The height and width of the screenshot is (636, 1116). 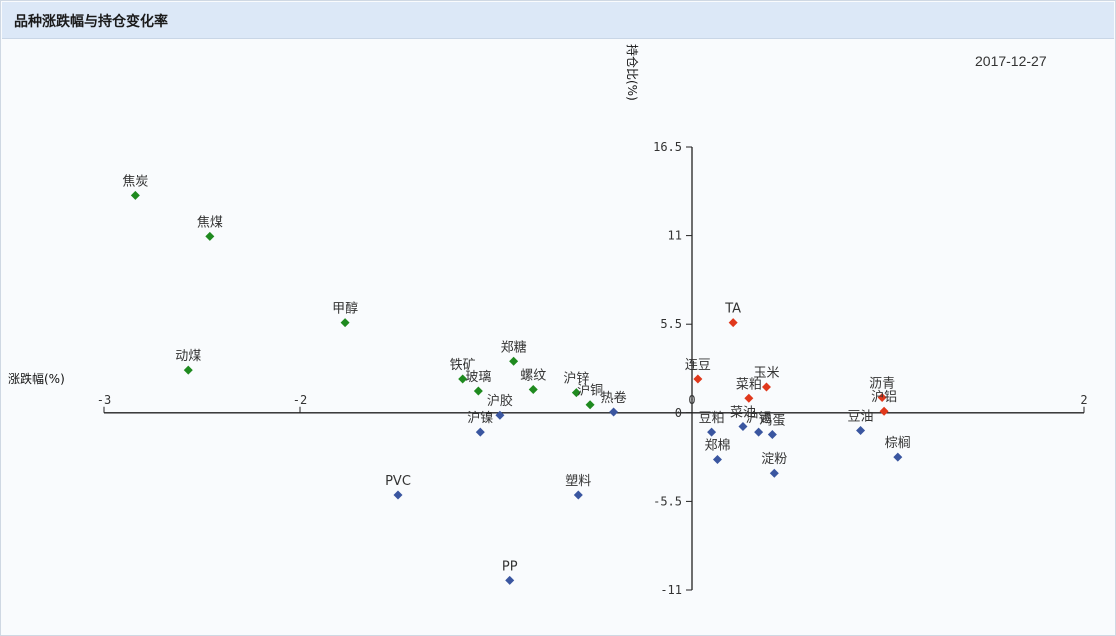 What do you see at coordinates (590, 391) in the screenshot?
I see `point-label: 沪铜` at bounding box center [590, 391].